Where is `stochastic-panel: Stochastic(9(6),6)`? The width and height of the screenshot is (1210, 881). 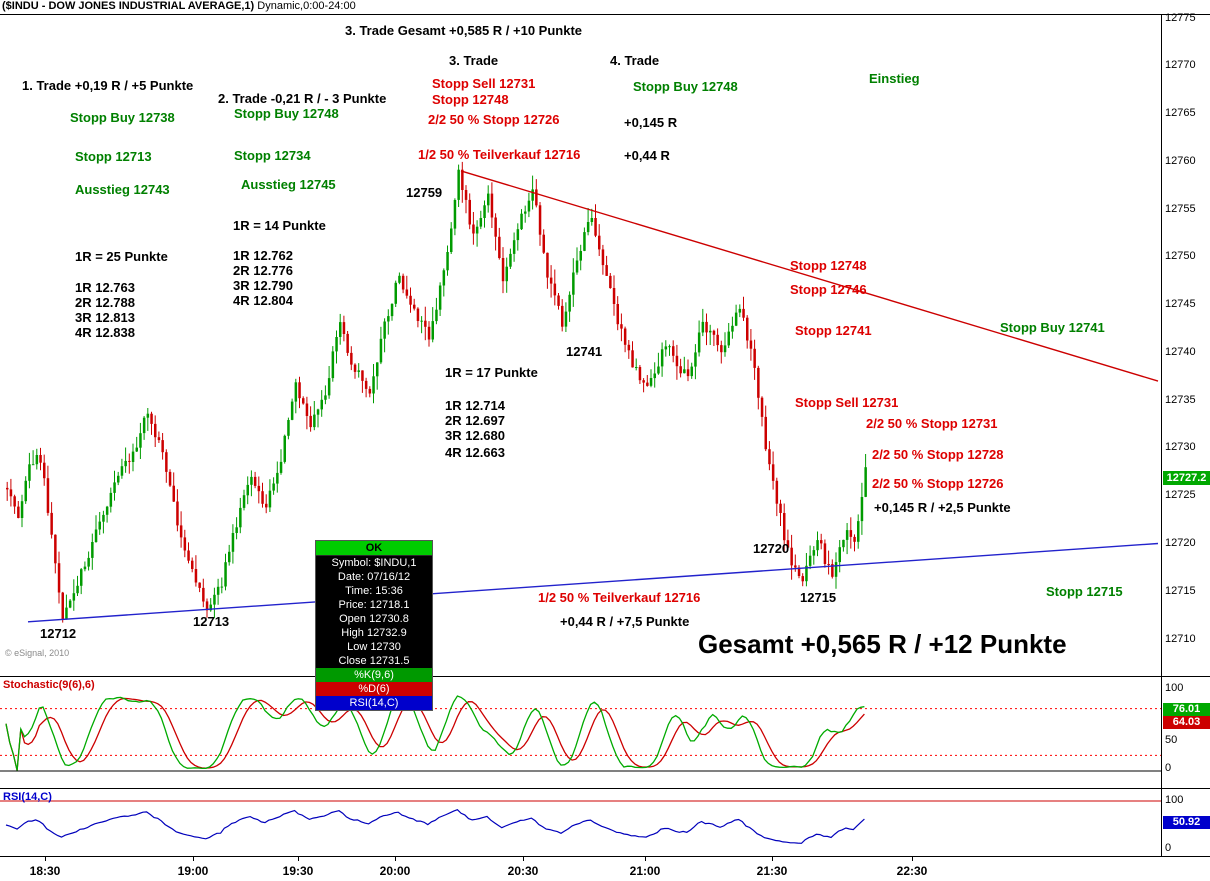 stochastic-panel: Stochastic(9(6),6) is located at coordinates (580, 732).